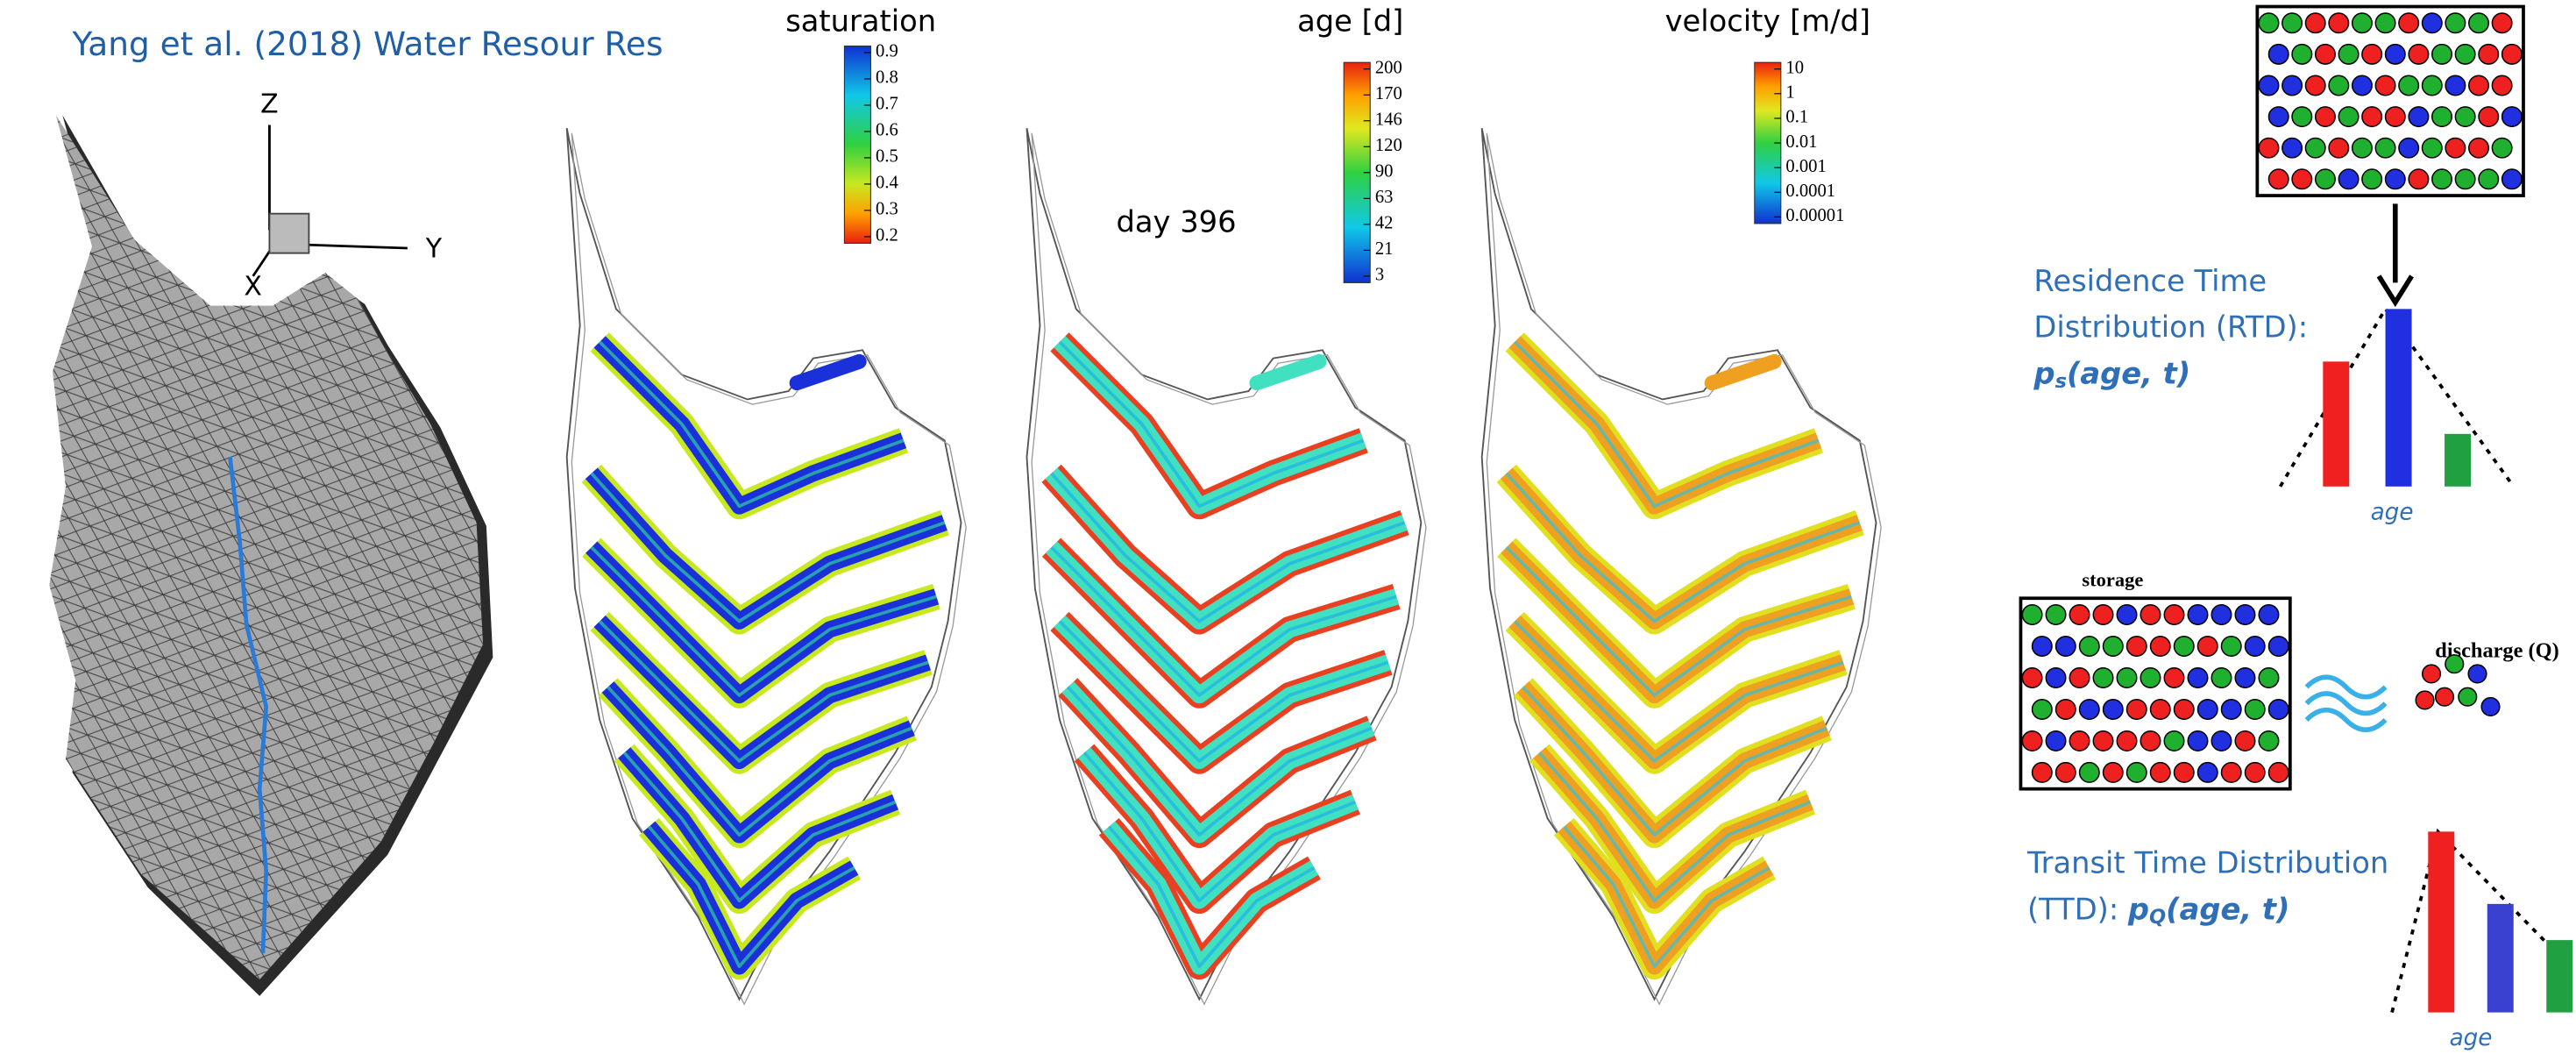 The width and height of the screenshot is (2576, 1054). What do you see at coordinates (1801, 142) in the screenshot?
I see `colorbar-label: 0.01` at bounding box center [1801, 142].